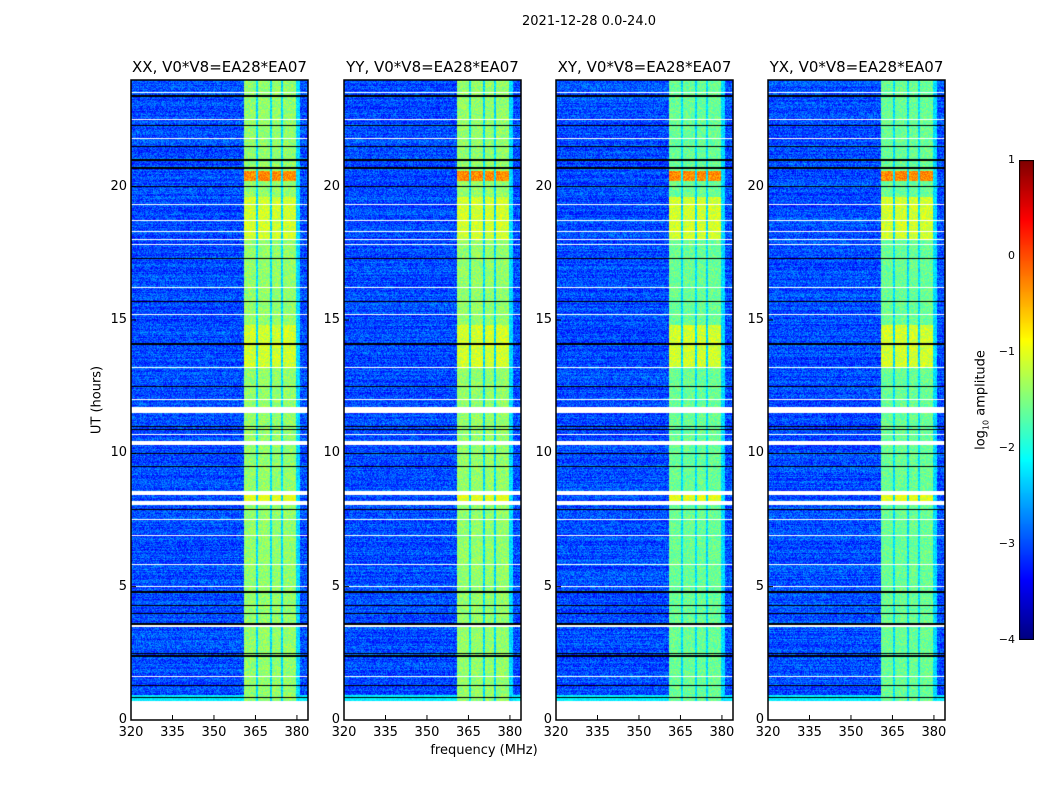  Describe the element at coordinates (589, 21) in the screenshot. I see `figure-title: 2021-12-28 0.0-24.0` at that location.